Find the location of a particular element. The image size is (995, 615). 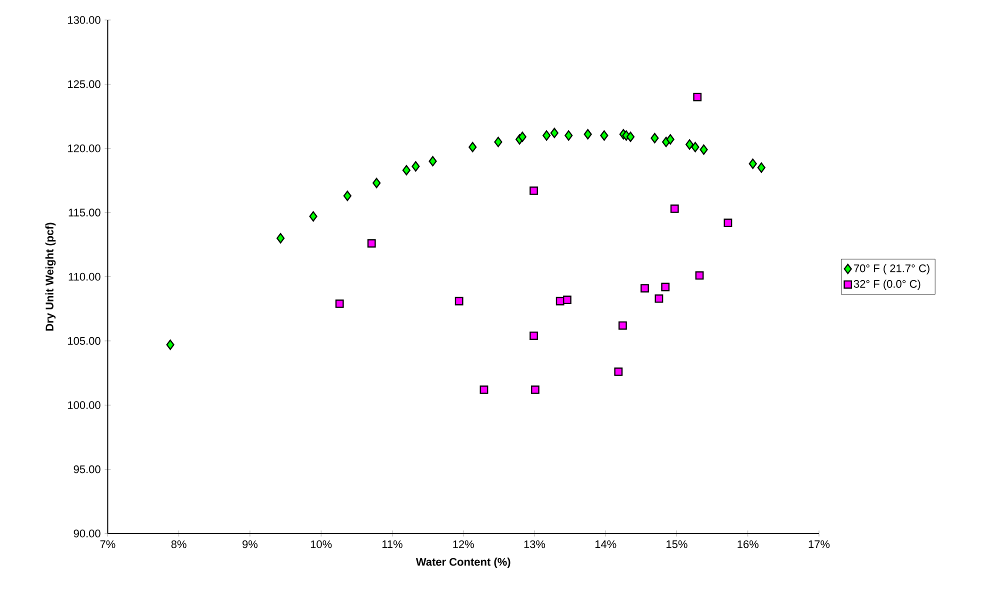

y-tick-label: 95.00 is located at coordinates (87, 469).